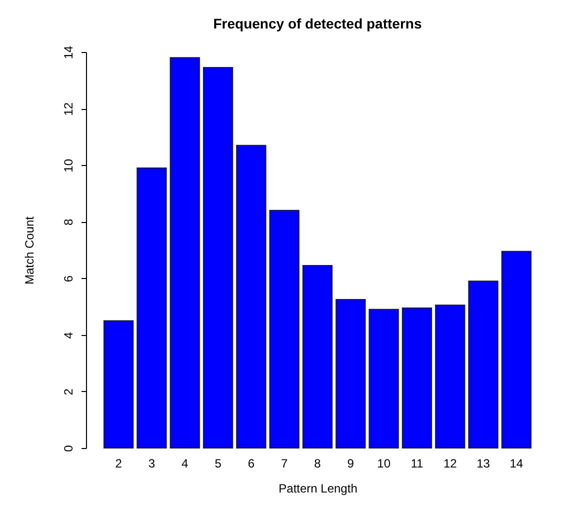 This screenshot has height=515, width=565. What do you see at coordinates (417, 463) in the screenshot?
I see `x-tick-label: 11` at bounding box center [417, 463].